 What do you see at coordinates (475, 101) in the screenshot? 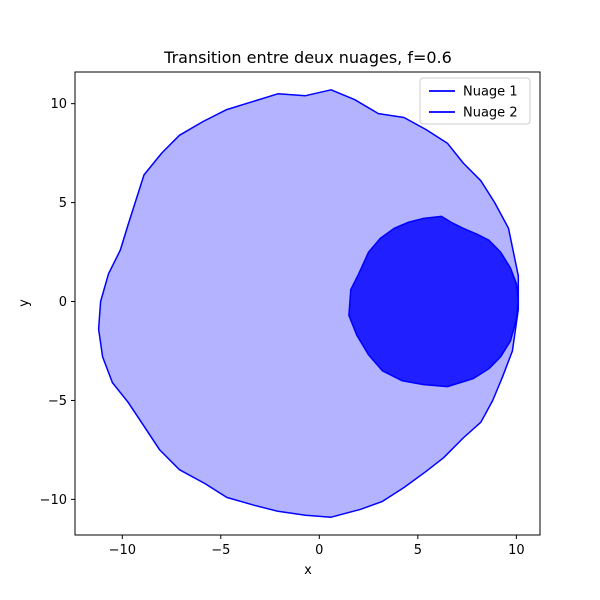
I see `legend: Nuage 1 Nuage 2` at bounding box center [475, 101].